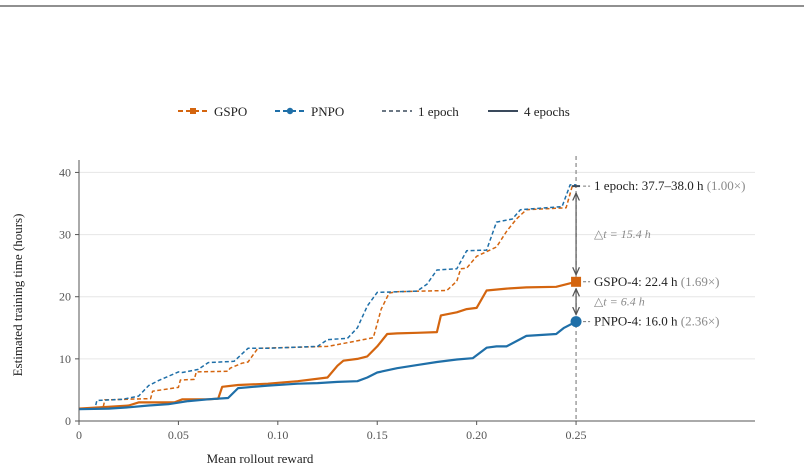 This screenshot has width=804, height=470. What do you see at coordinates (547, 111) in the screenshot?
I see `legend-label: 4 epochs` at bounding box center [547, 111].